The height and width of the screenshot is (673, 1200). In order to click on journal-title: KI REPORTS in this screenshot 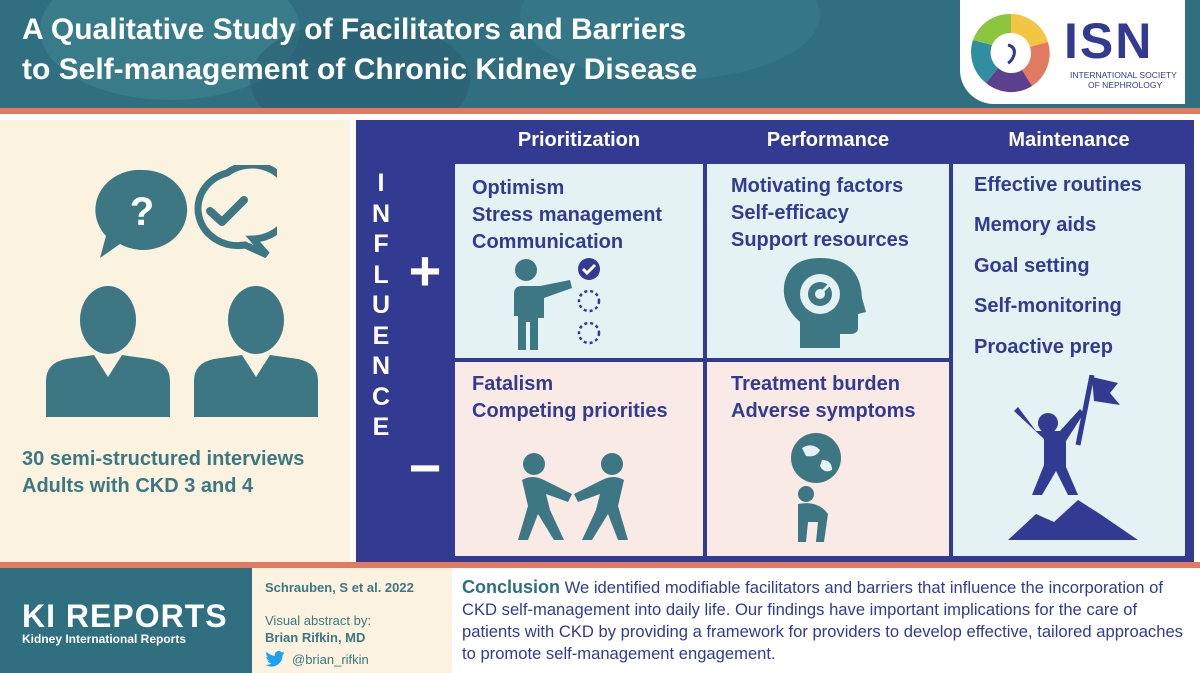, I will do `click(125, 616)`.